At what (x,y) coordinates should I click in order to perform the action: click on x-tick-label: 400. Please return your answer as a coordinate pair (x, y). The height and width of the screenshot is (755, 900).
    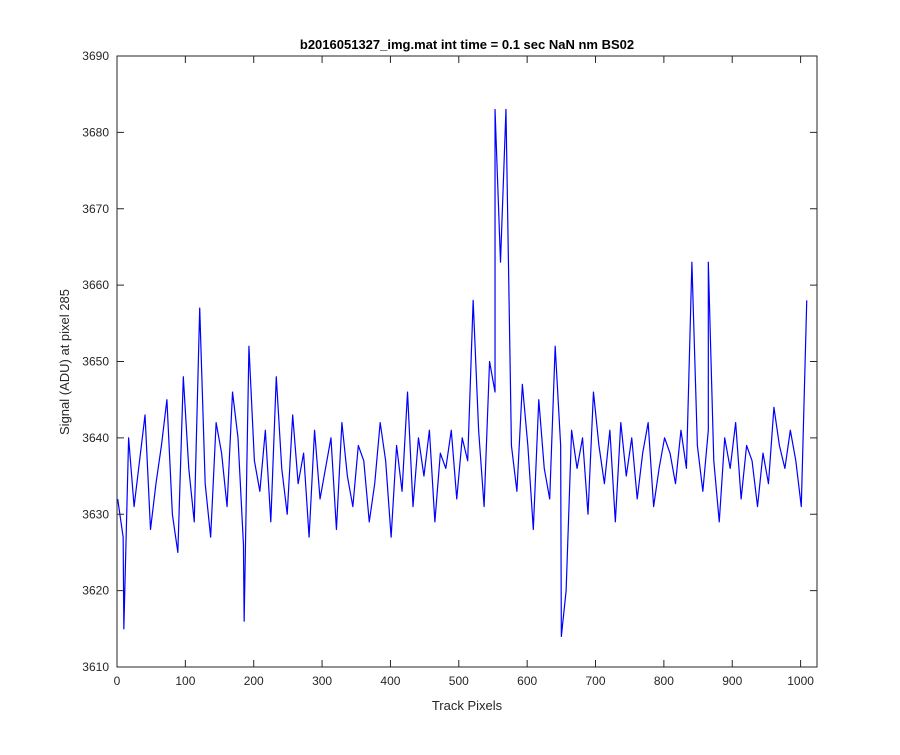
    Looking at the image, I should click on (390, 681).